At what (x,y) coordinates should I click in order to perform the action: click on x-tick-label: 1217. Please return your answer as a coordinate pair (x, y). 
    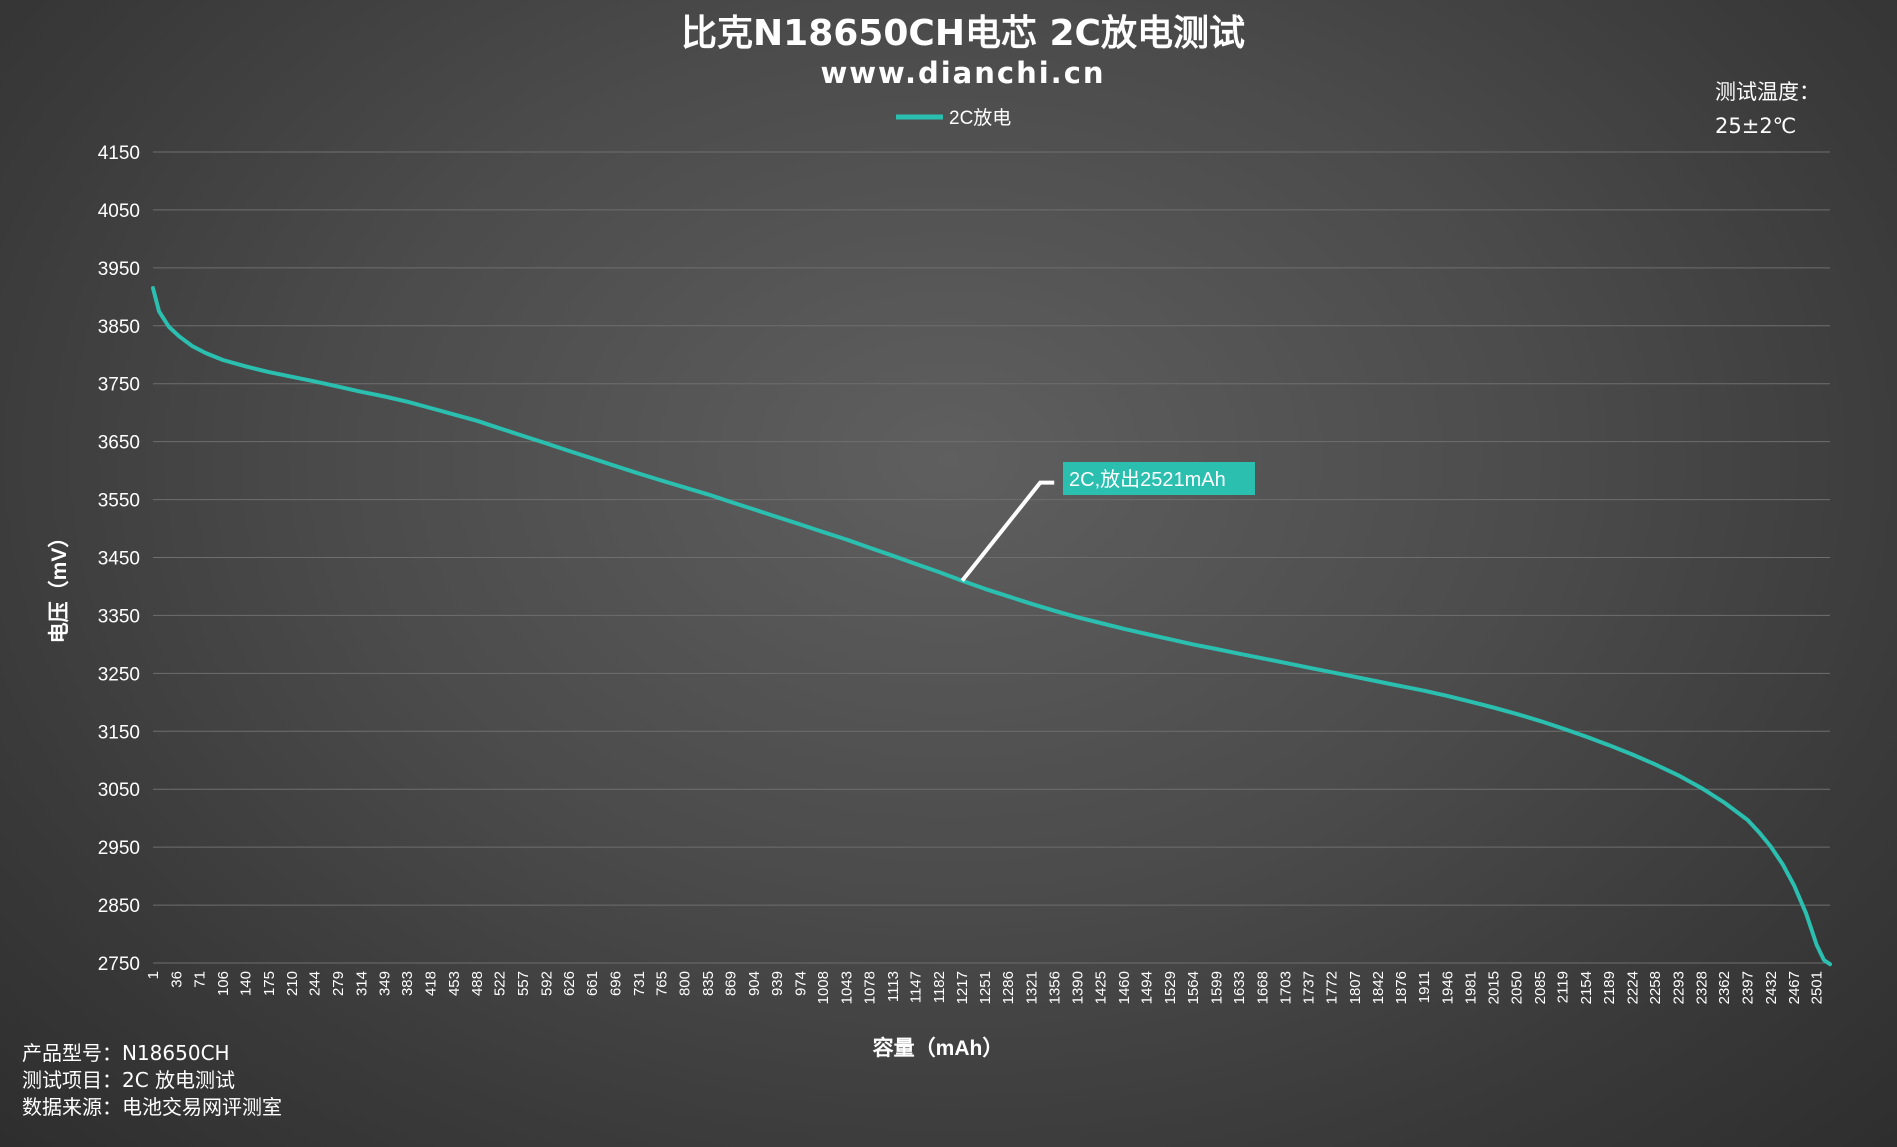
    Looking at the image, I should click on (962, 987).